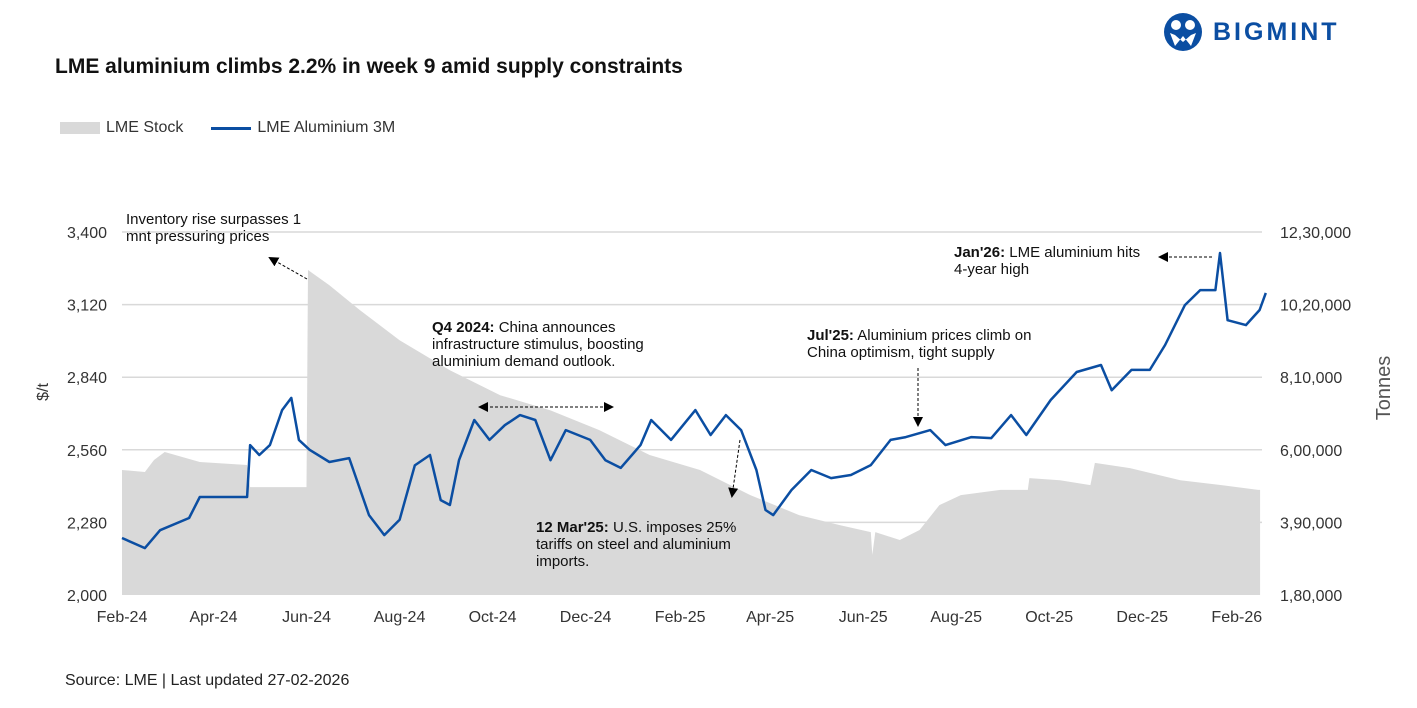 This screenshot has height=708, width=1417. Describe the element at coordinates (1311, 596) in the screenshot. I see `y-right-tick-label: 1,80,000` at that location.